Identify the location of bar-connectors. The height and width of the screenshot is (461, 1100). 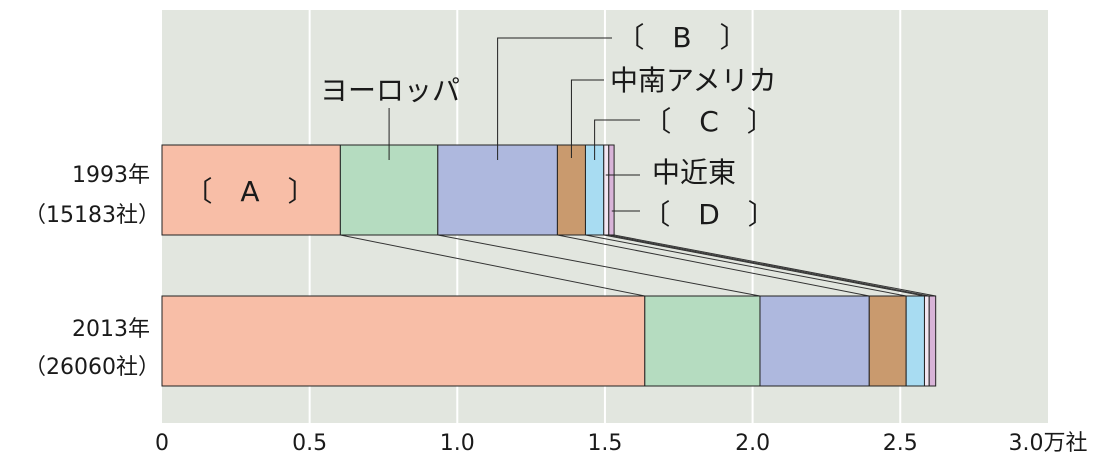
(638, 265).